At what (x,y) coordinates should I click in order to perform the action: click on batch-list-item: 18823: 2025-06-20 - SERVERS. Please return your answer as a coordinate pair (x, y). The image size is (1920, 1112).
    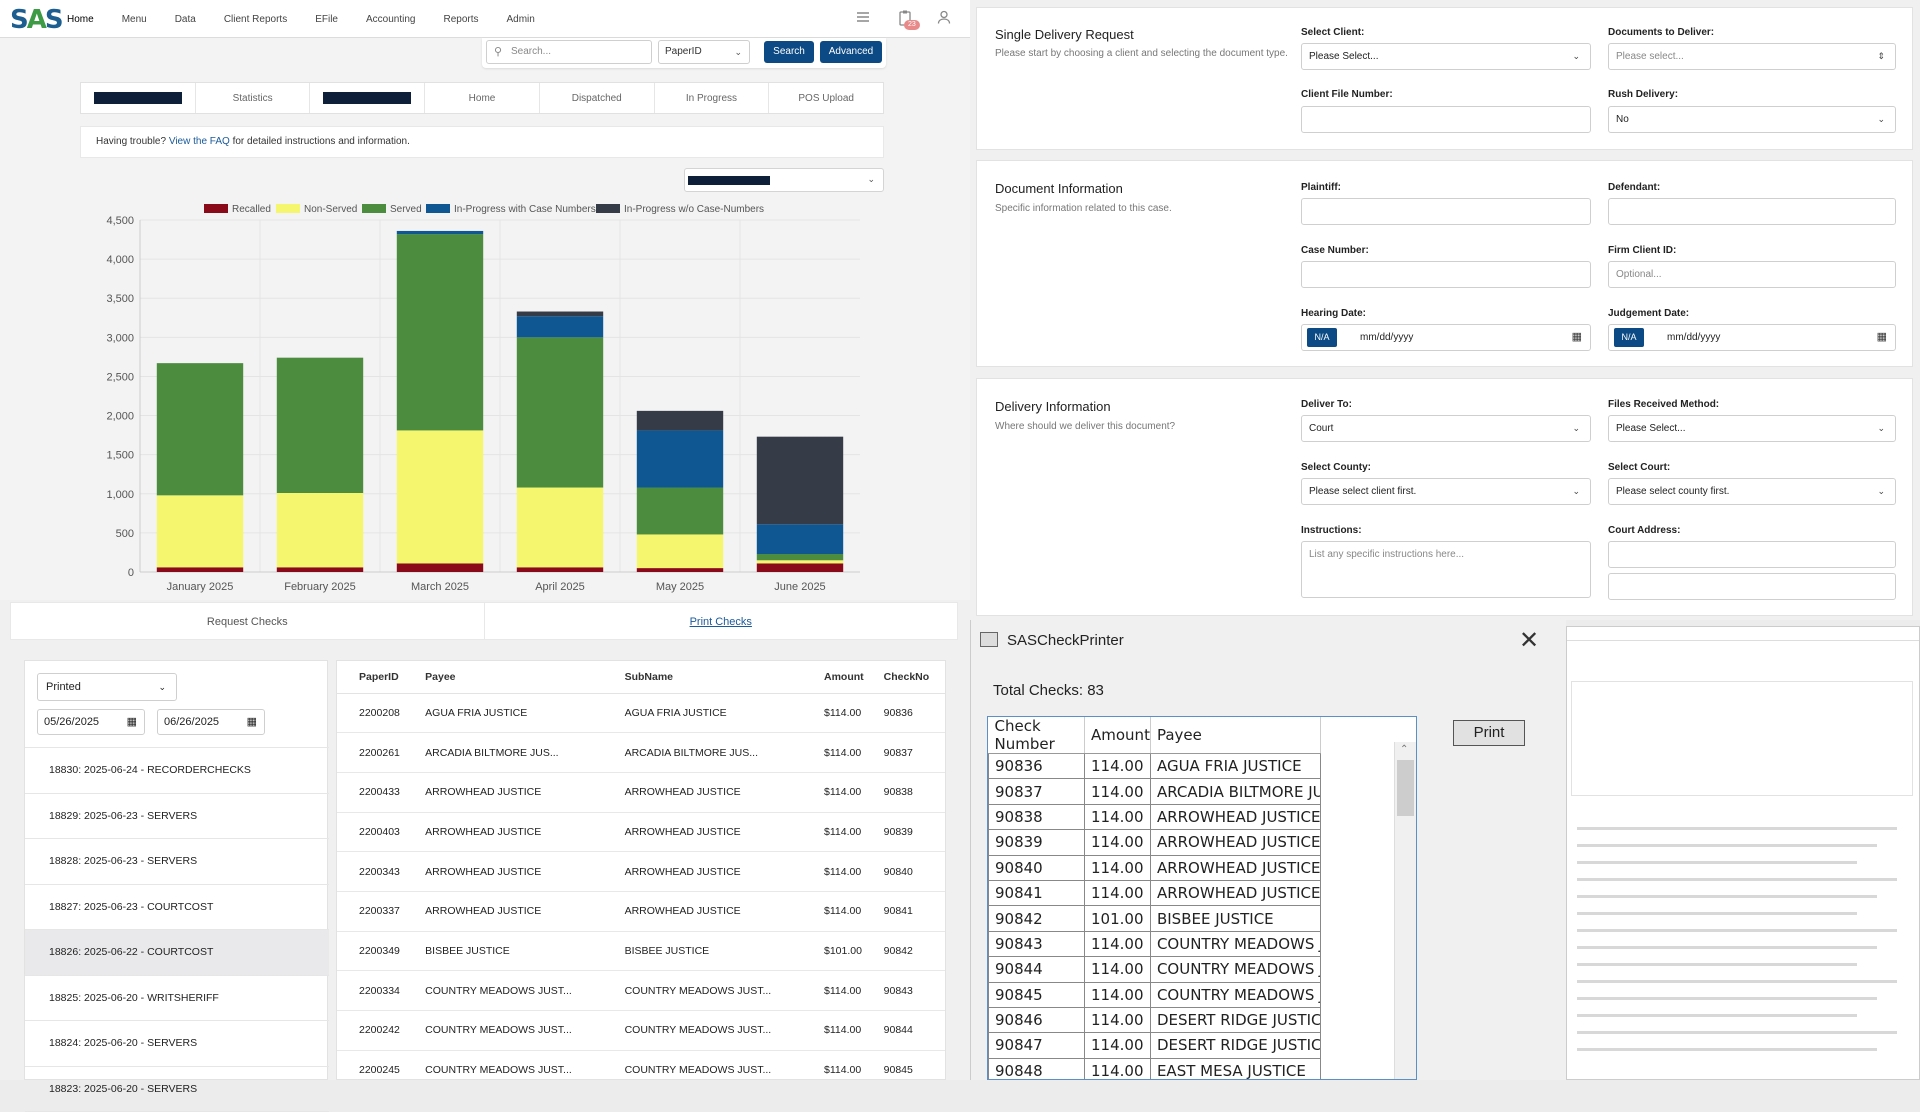
    Looking at the image, I should click on (177, 1089).